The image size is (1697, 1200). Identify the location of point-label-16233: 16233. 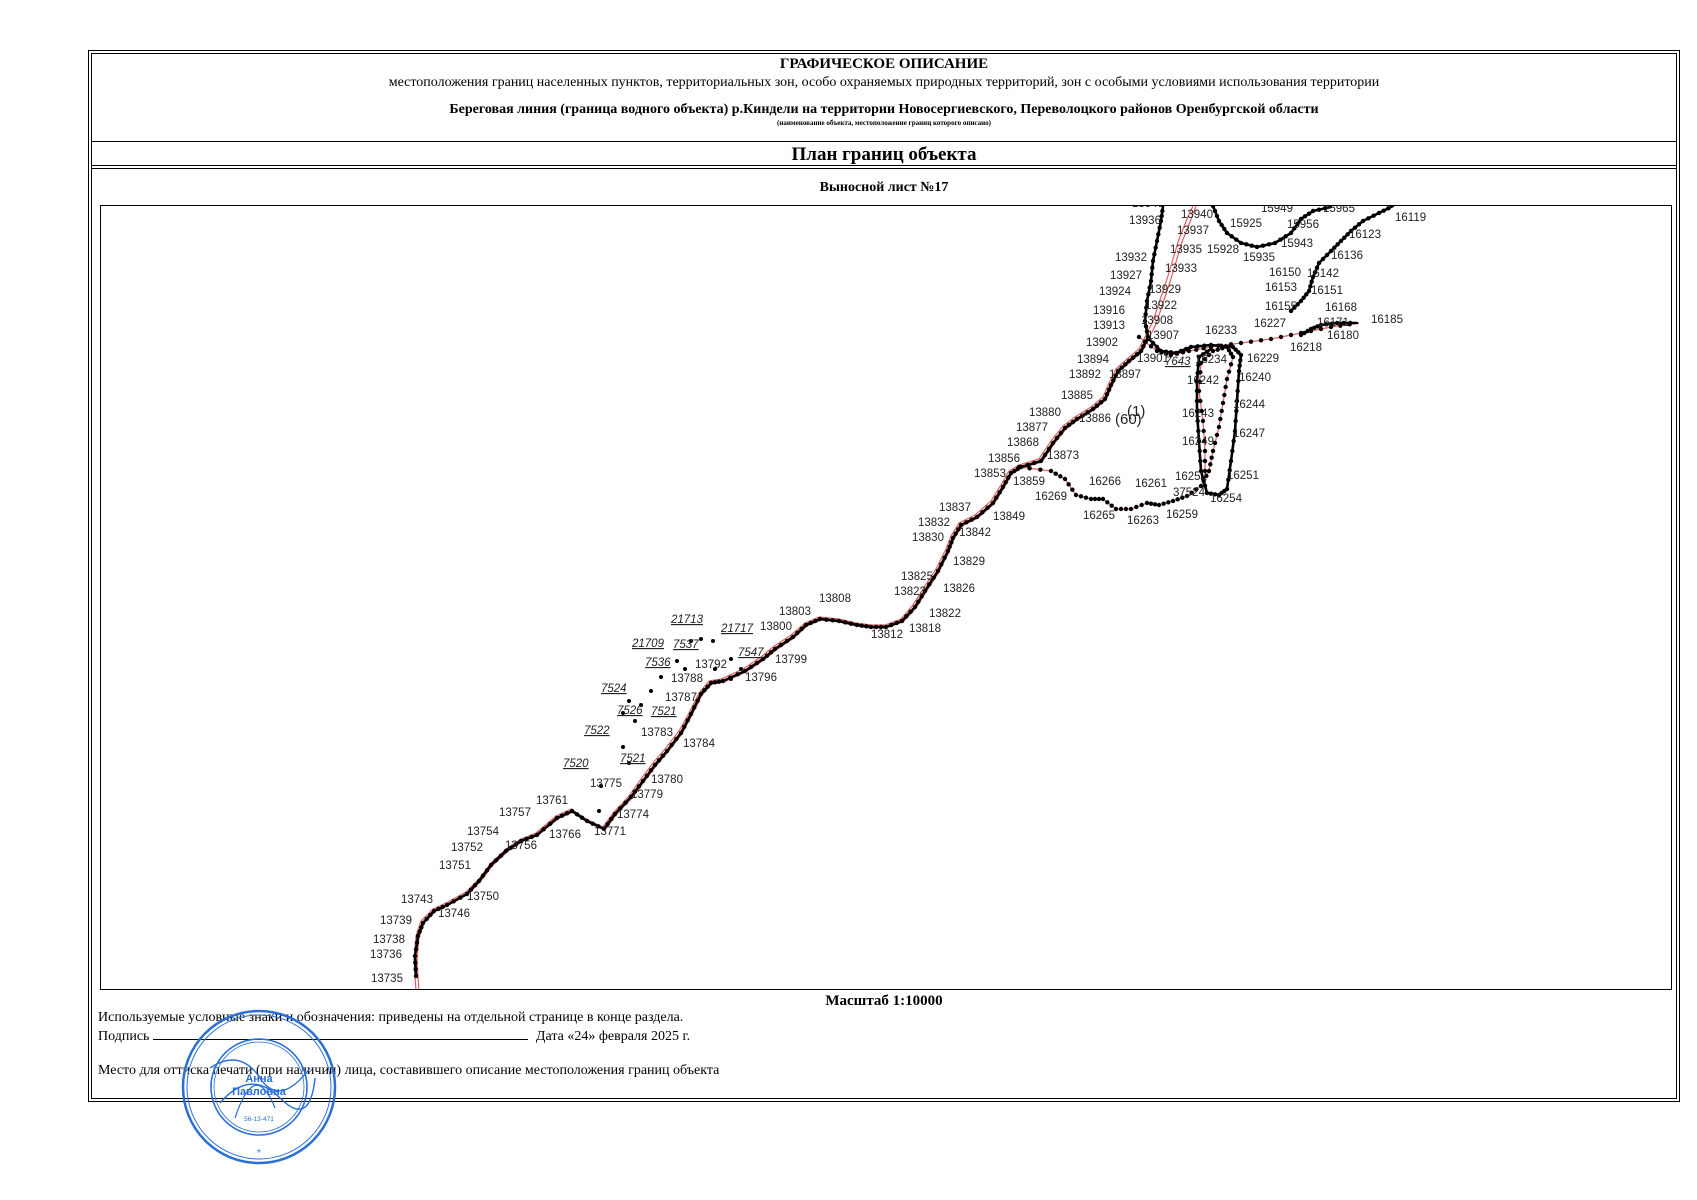
(1221, 331).